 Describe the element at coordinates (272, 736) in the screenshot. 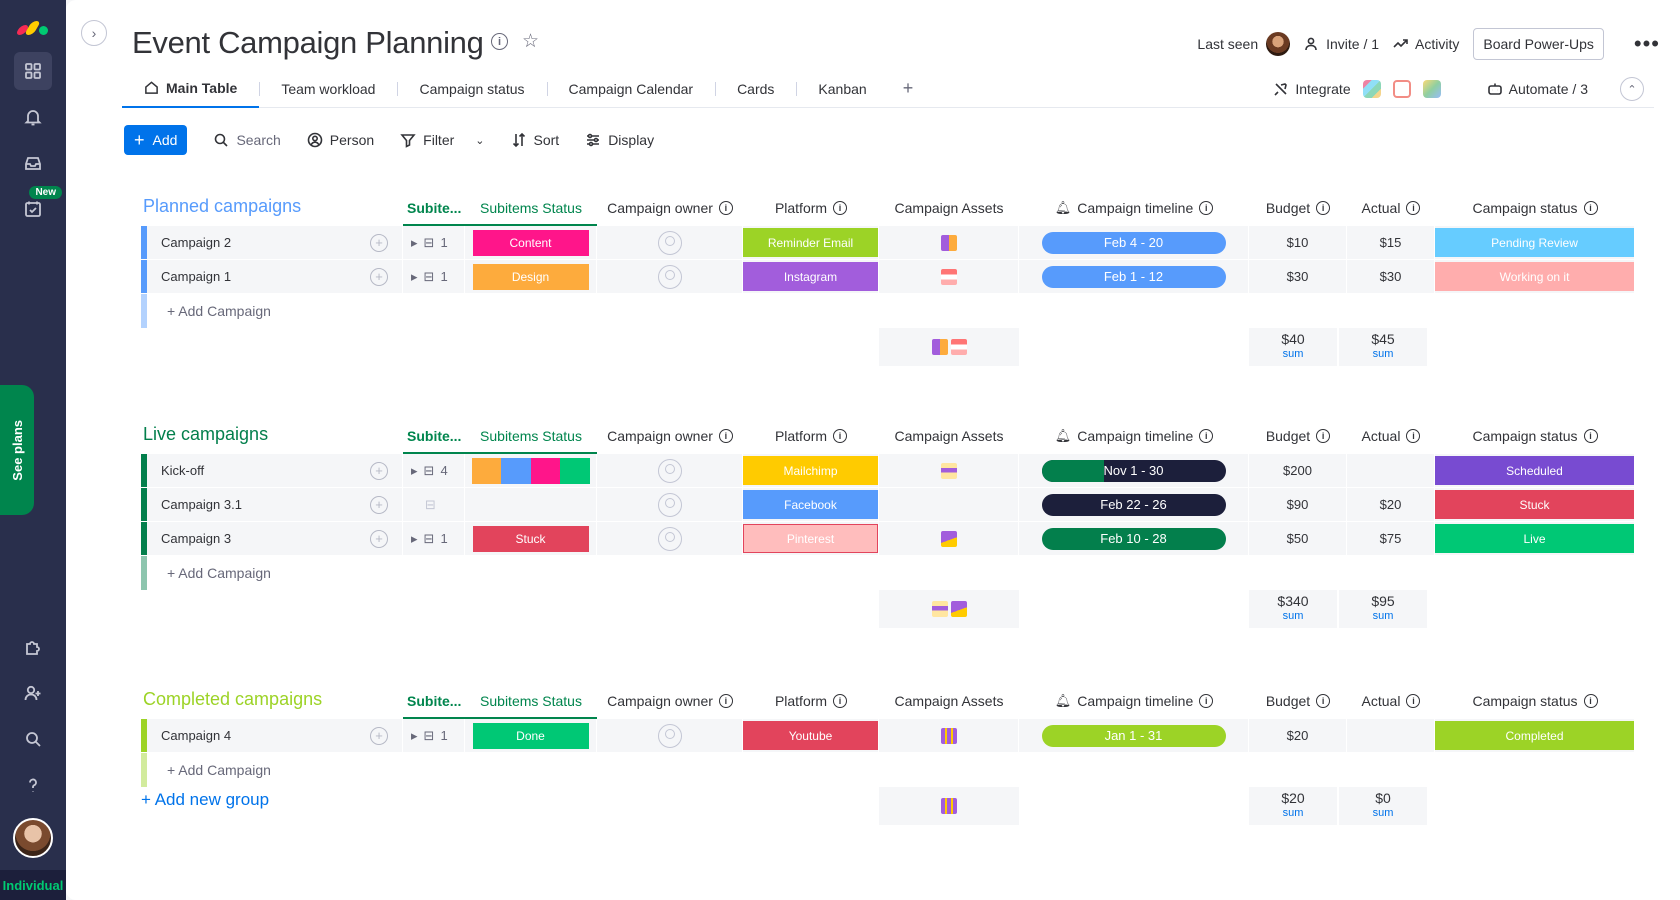

I see `item-name-cell: Campaign 4 +` at that location.